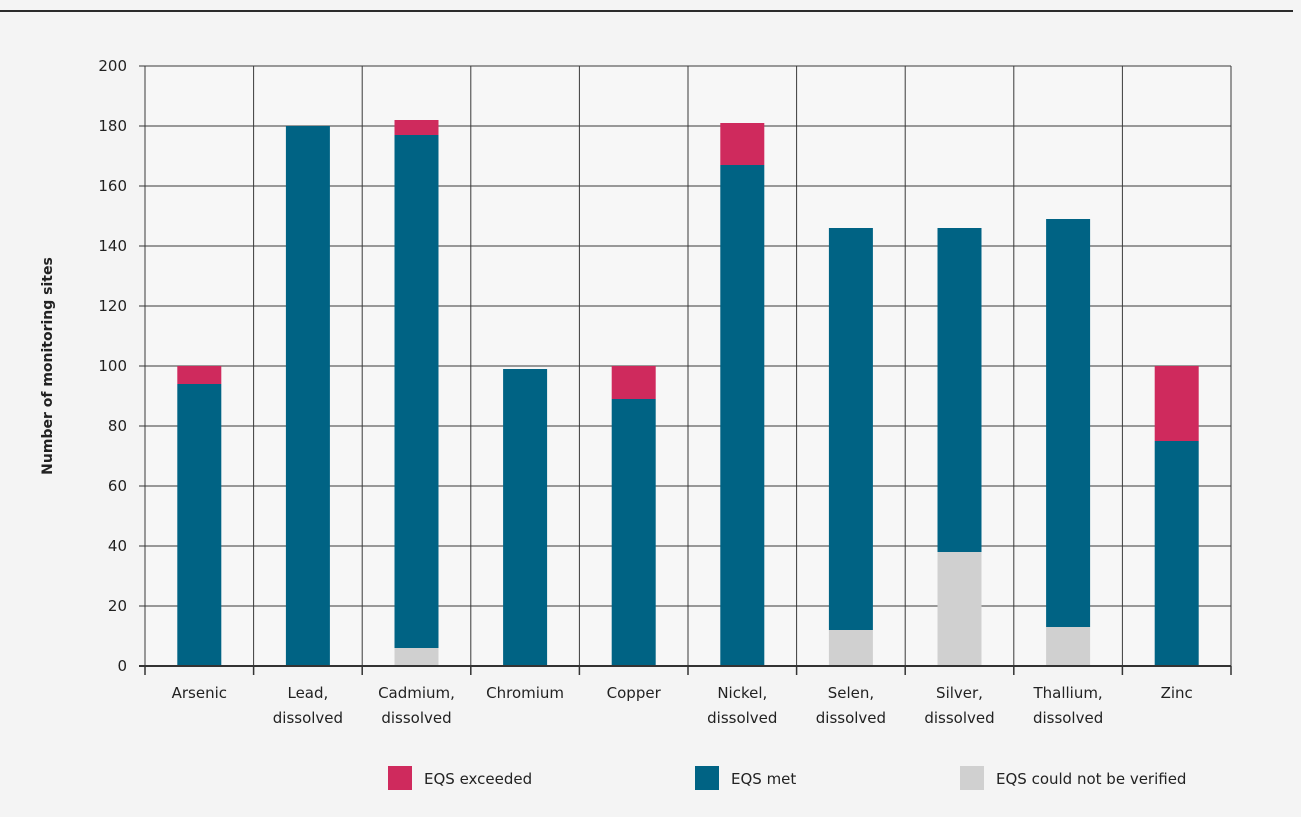 Image resolution: width=1301 pixels, height=817 pixels. Describe the element at coordinates (48, 366) in the screenshot. I see `y-axis-label: Number of monitoring sites` at that location.